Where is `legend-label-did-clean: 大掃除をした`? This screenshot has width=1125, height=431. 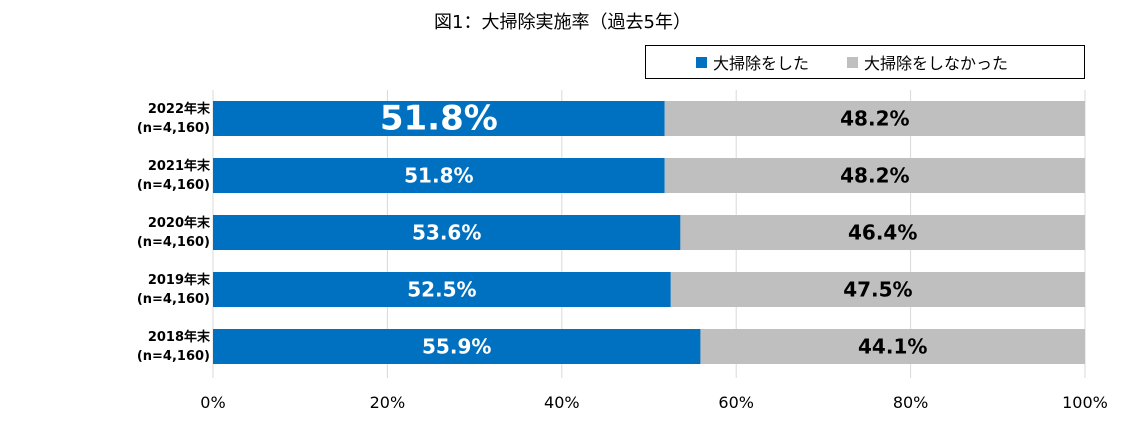
legend-label-did-clean: 大掃除をした is located at coordinates (761, 63).